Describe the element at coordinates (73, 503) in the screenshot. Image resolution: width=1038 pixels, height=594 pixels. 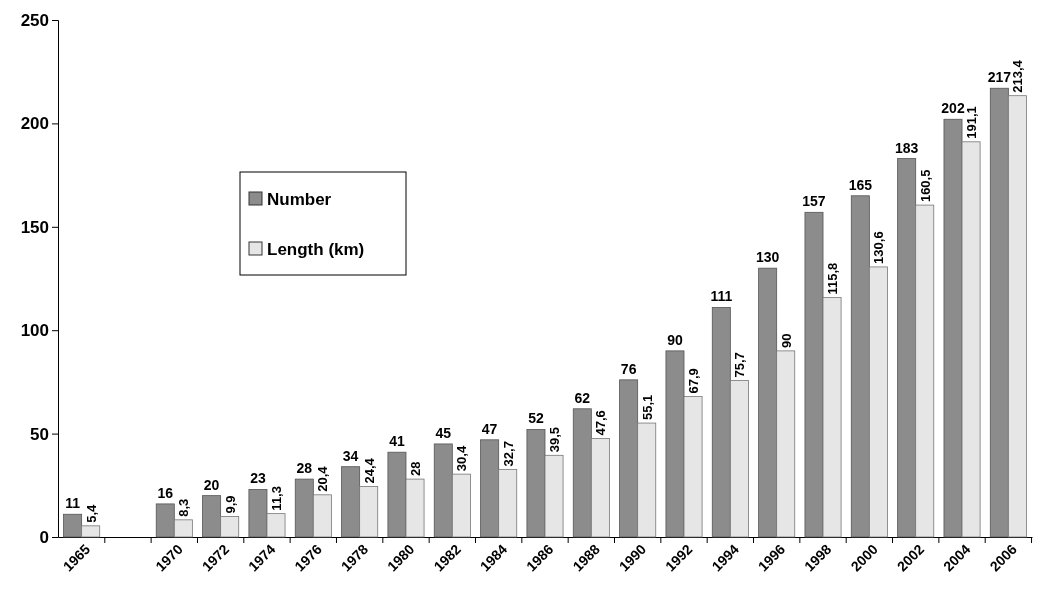
I see `data-label: 11` at that location.